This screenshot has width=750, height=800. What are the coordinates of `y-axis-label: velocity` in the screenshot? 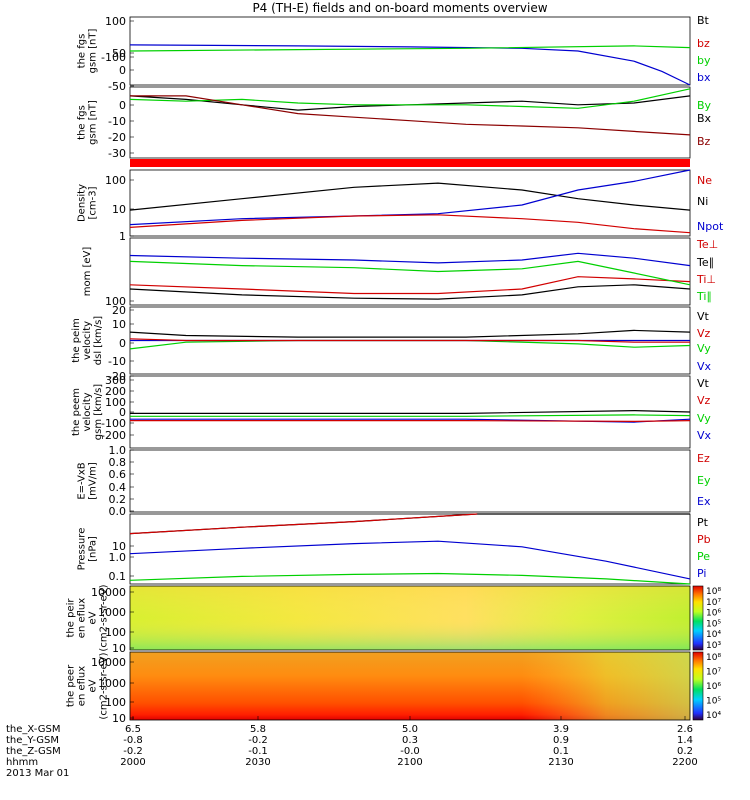 It's located at (87, 411).